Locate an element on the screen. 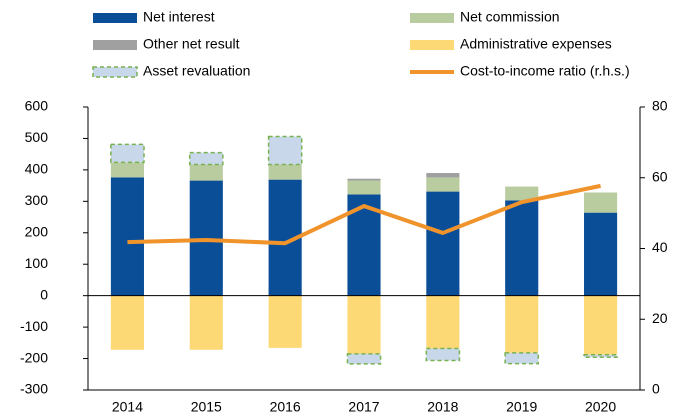  y-tick-label: 100 is located at coordinates (37, 263).